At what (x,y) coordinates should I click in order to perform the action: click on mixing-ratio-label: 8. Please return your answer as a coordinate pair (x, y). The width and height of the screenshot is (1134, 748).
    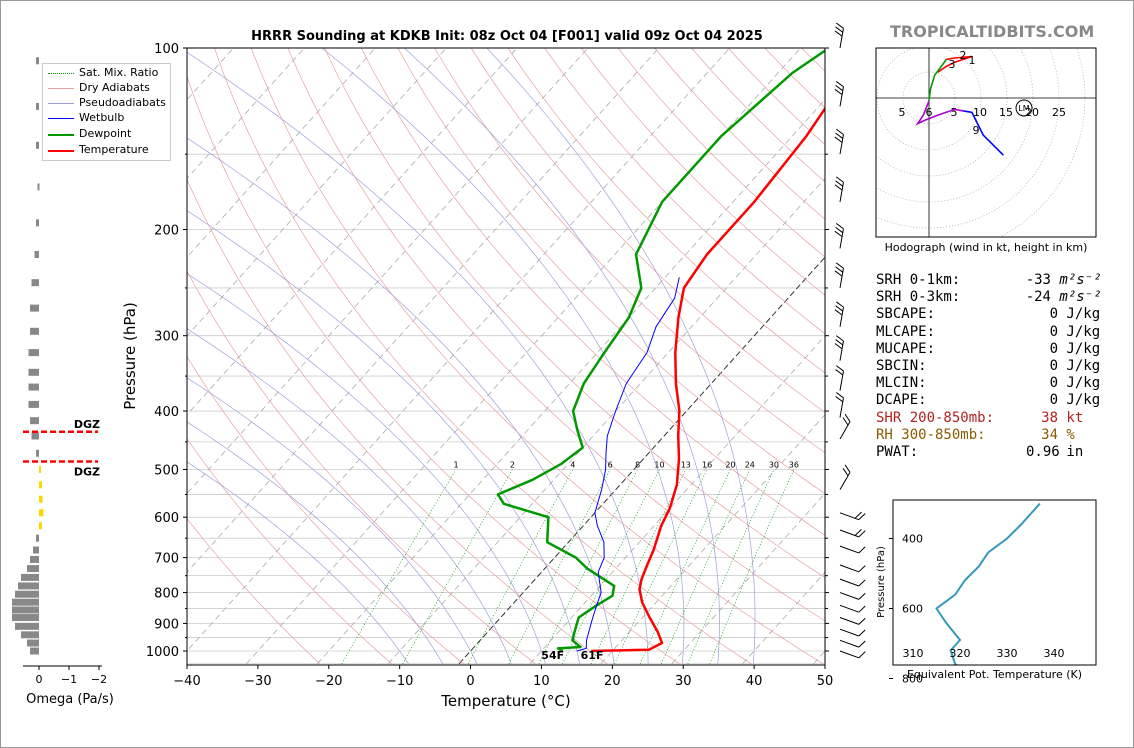
    Looking at the image, I should click on (637, 464).